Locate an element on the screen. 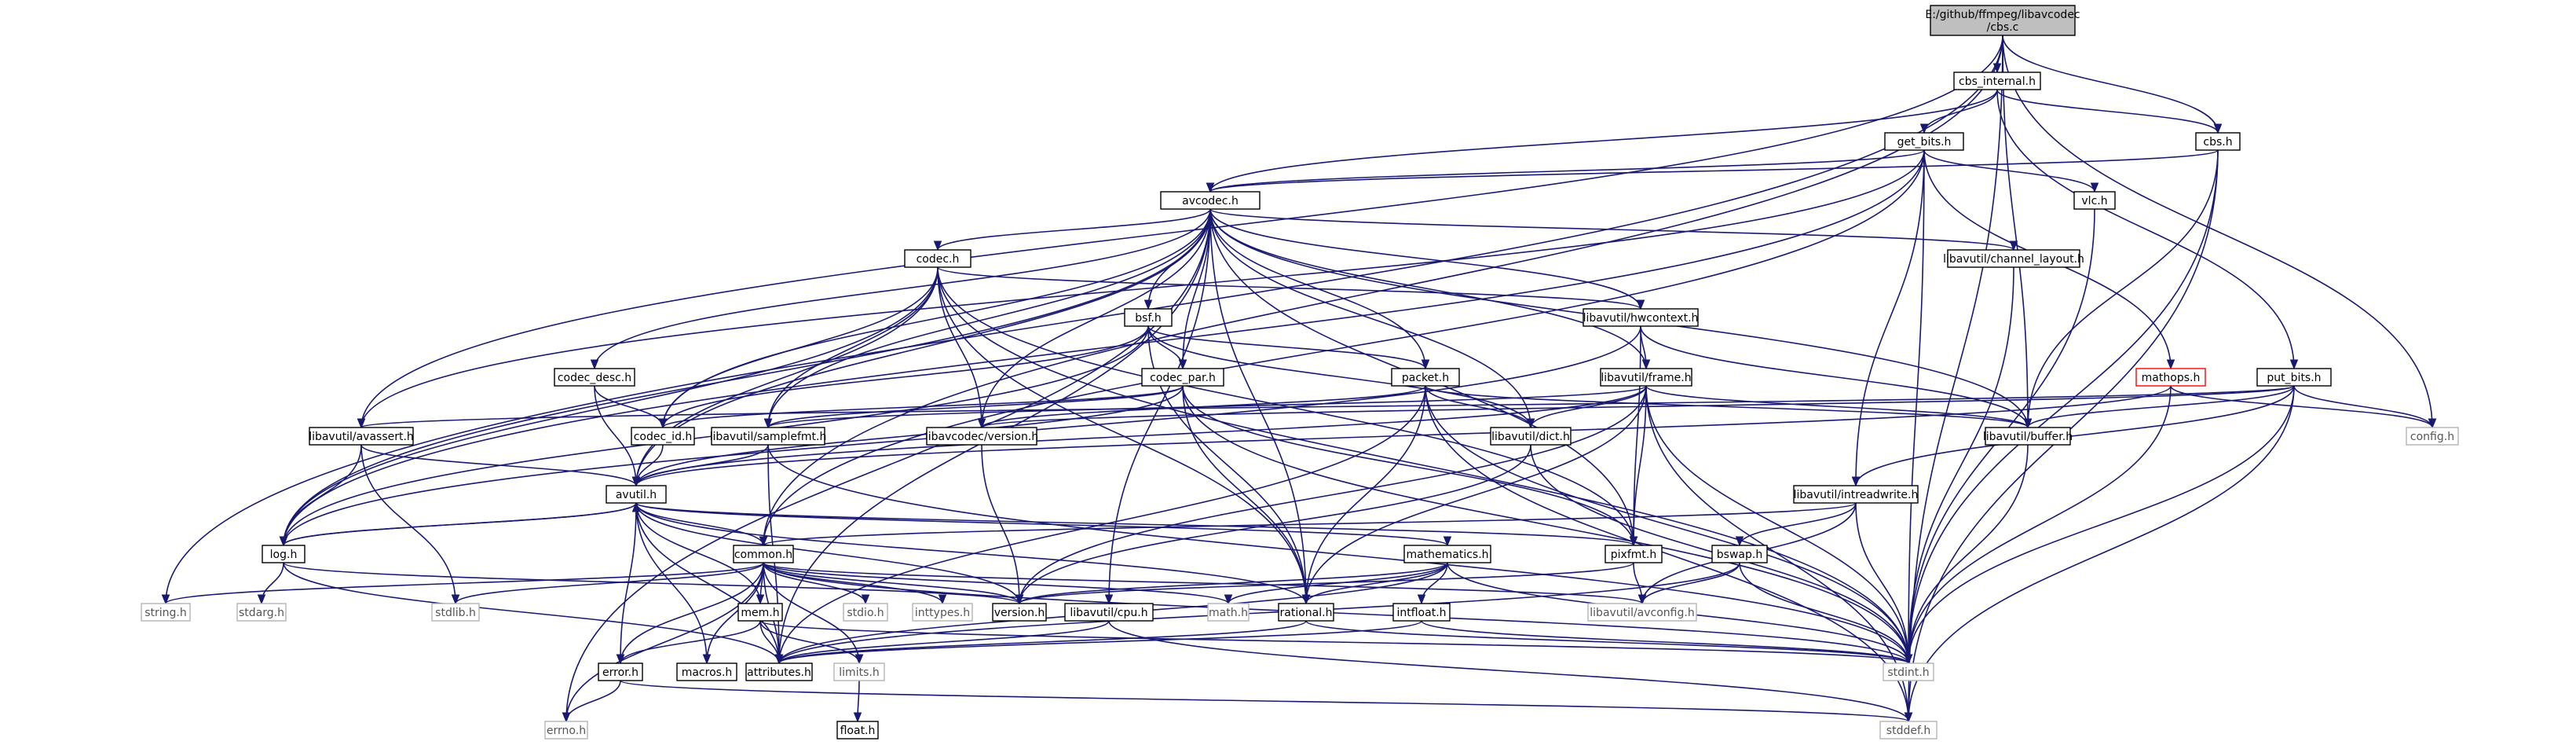 The height and width of the screenshot is (745, 2576). edge-hwcontext-to-pixfmt is located at coordinates (1637, 435).